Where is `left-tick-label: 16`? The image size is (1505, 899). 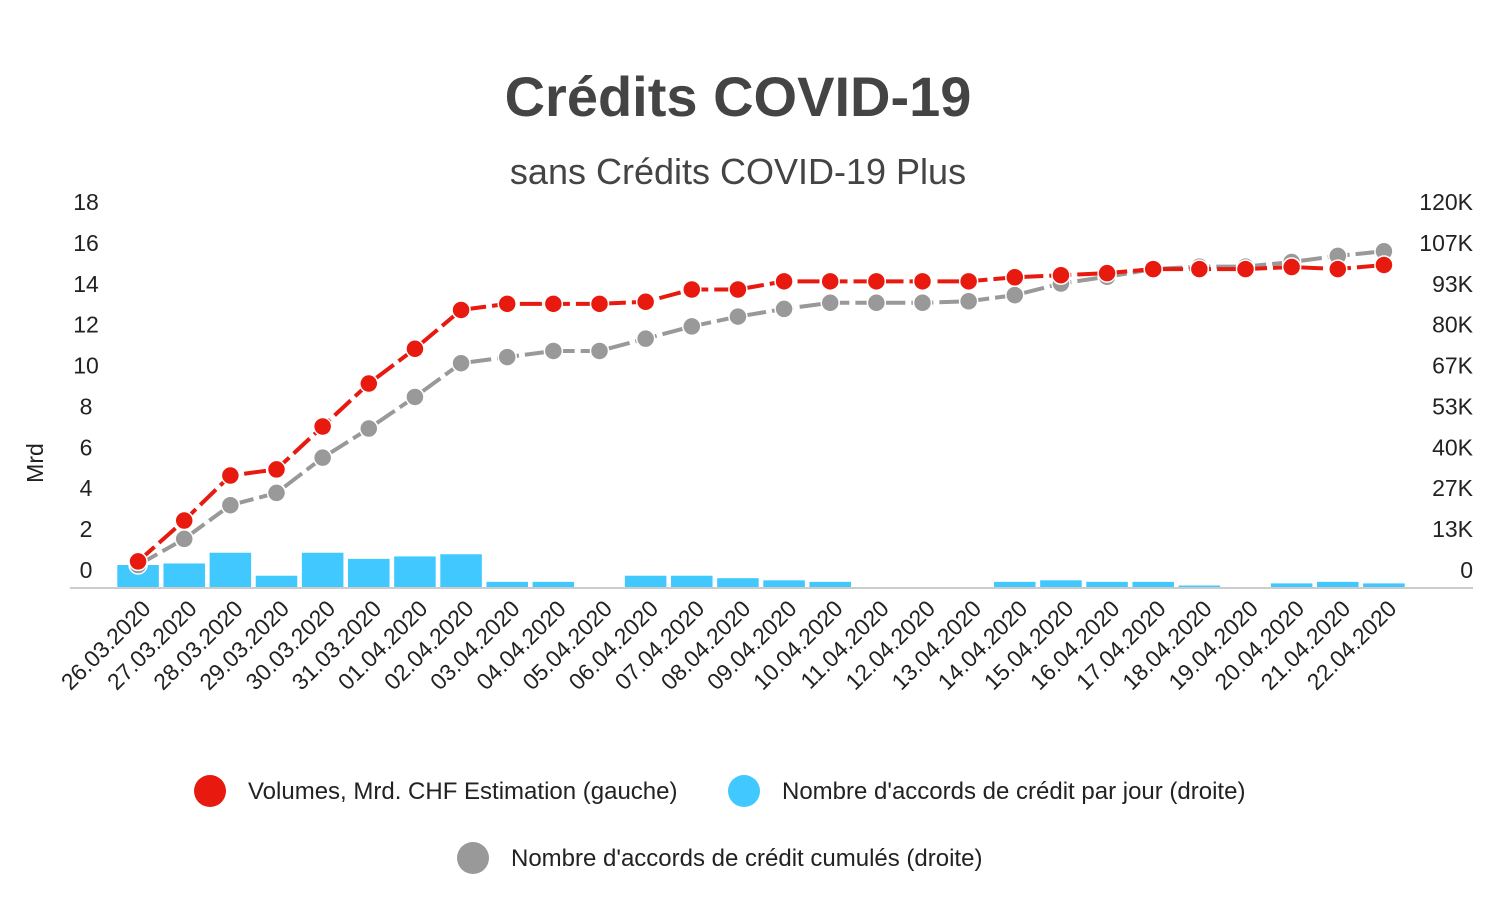
left-tick-label: 16 is located at coordinates (86, 243).